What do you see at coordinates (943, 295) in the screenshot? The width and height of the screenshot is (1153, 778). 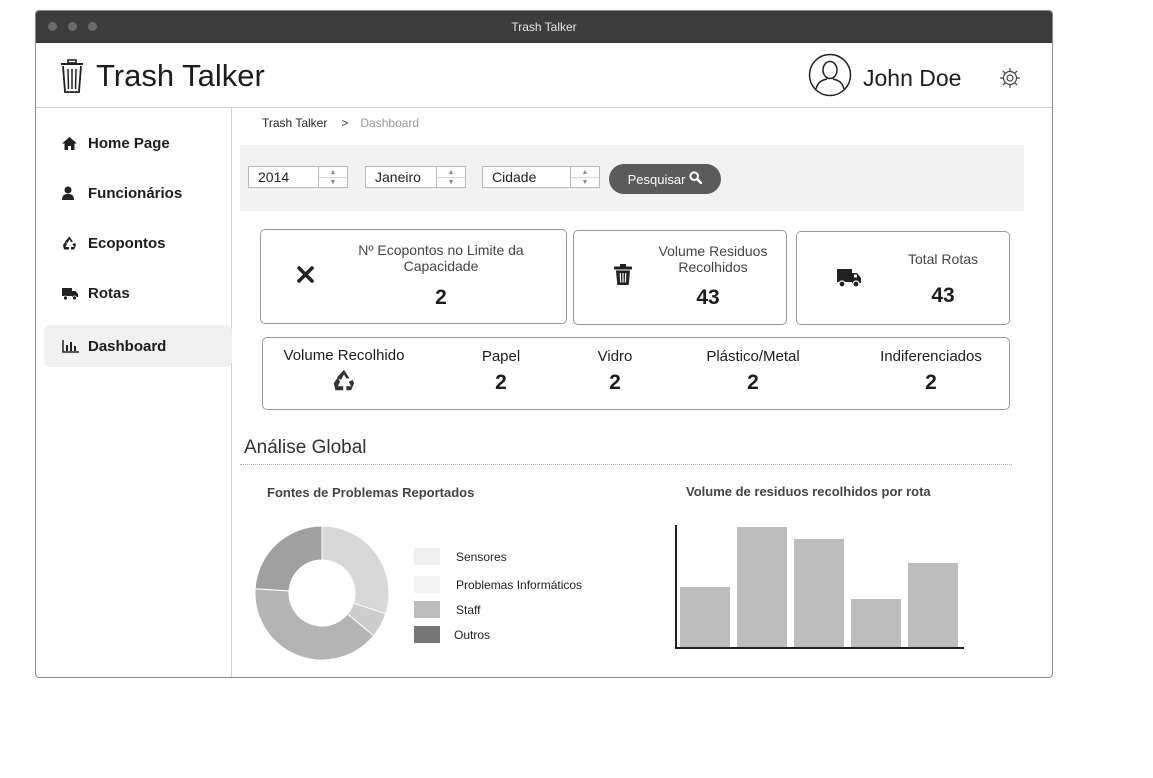 I see `card-value: 43` at bounding box center [943, 295].